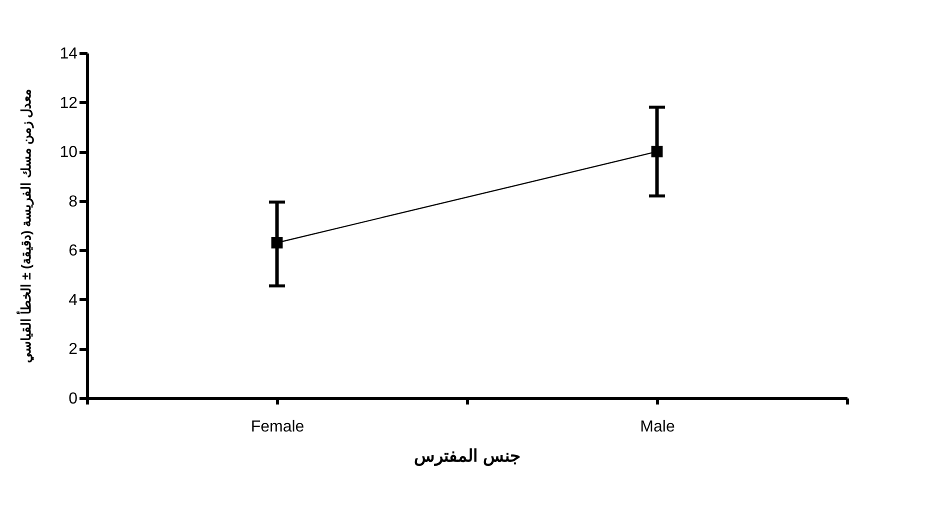 The width and height of the screenshot is (925, 509). Describe the element at coordinates (73, 201) in the screenshot. I see `y-tick-label: 8` at that location.